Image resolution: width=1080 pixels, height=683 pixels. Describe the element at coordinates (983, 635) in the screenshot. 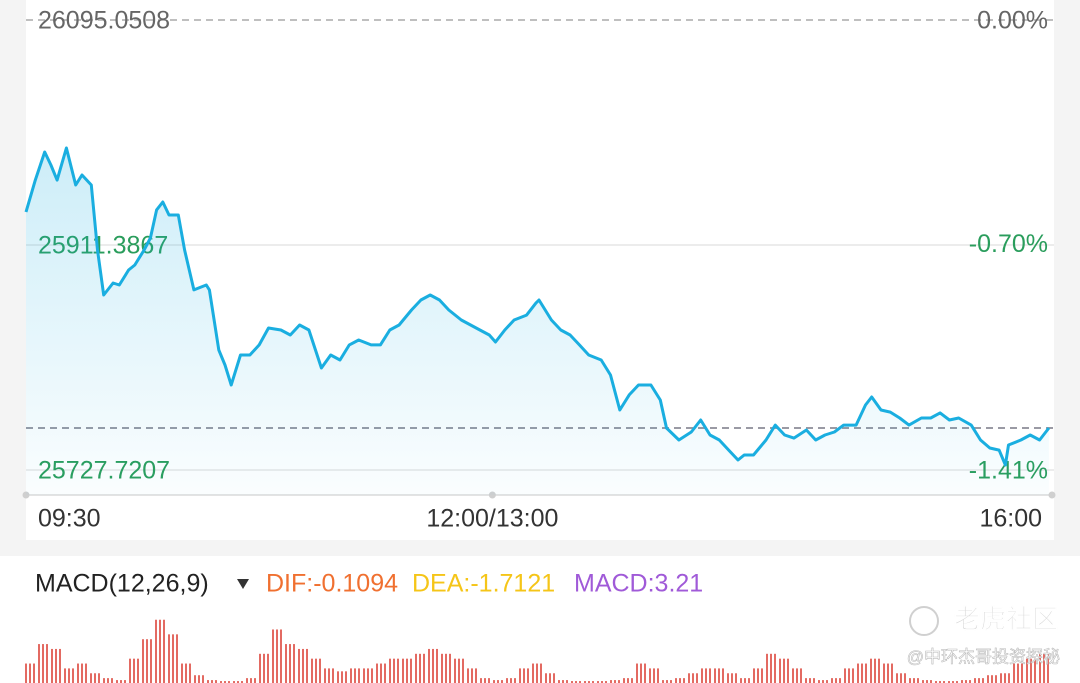

I see `watermark: 老虎社区 @中环杰哥投资探秘` at that location.